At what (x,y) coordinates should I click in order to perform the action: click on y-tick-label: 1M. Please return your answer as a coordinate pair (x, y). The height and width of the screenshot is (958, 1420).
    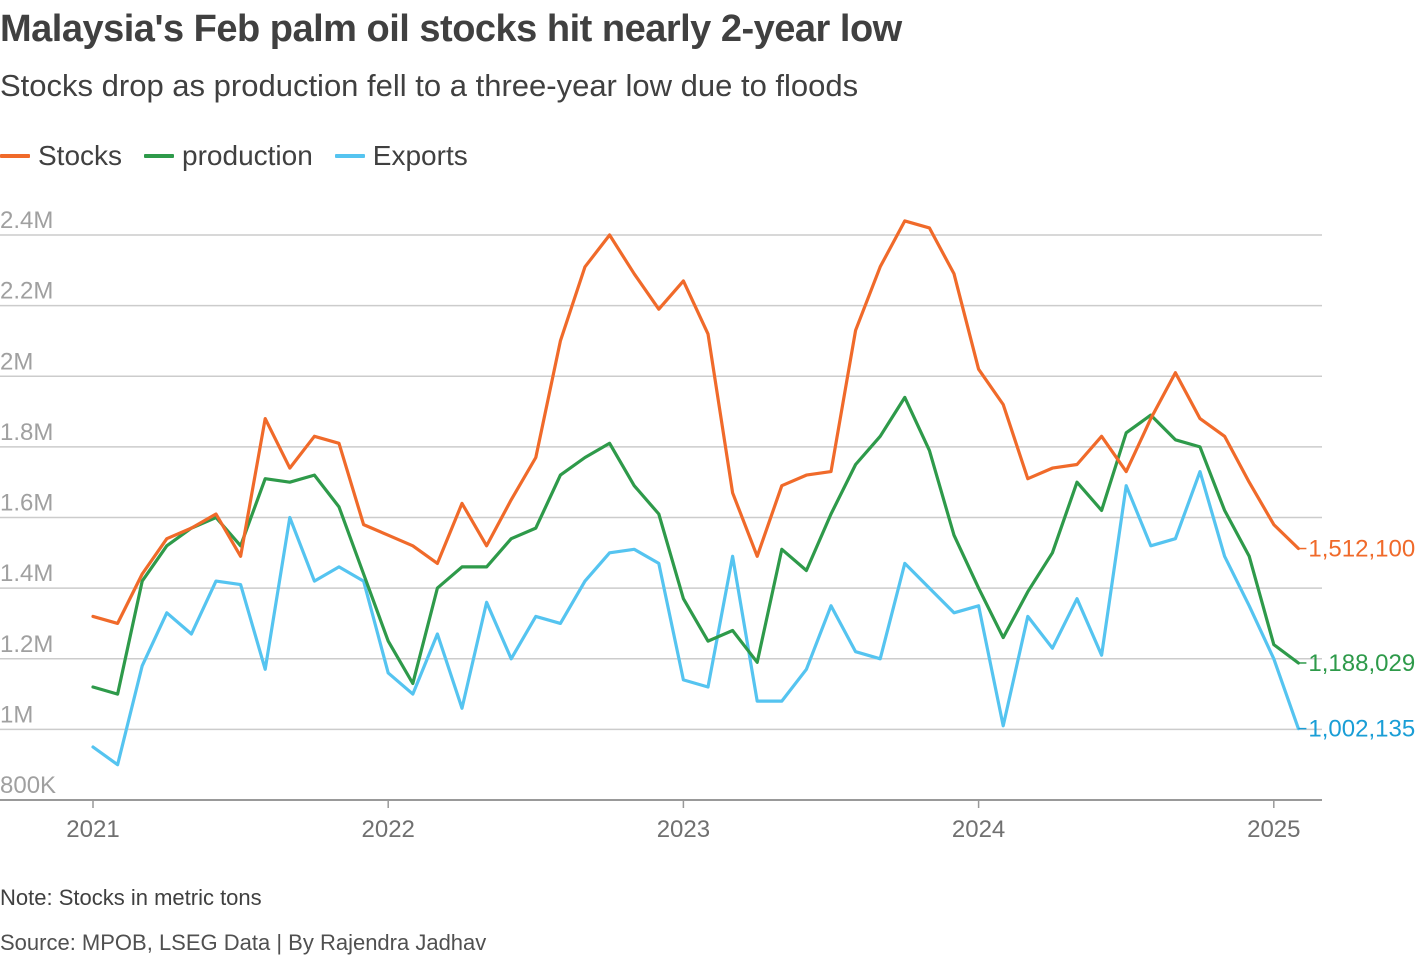
    Looking at the image, I should click on (16, 714).